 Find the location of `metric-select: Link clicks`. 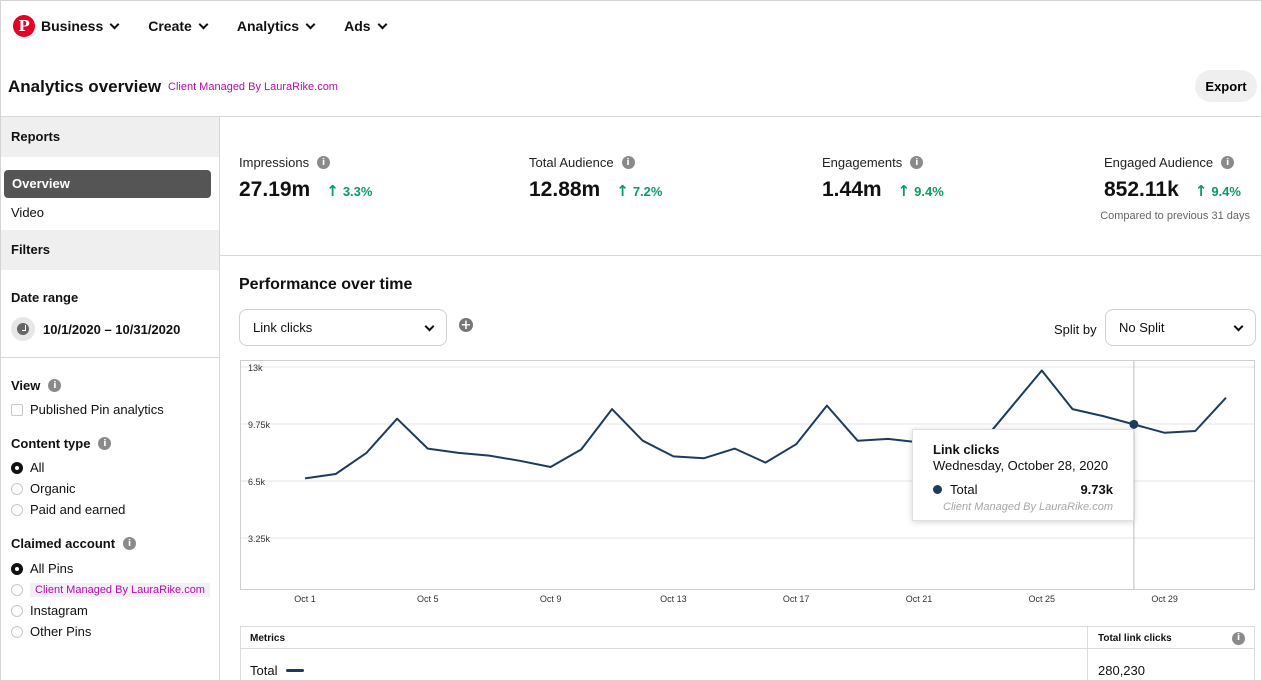

metric-select: Link clicks is located at coordinates (343, 327).